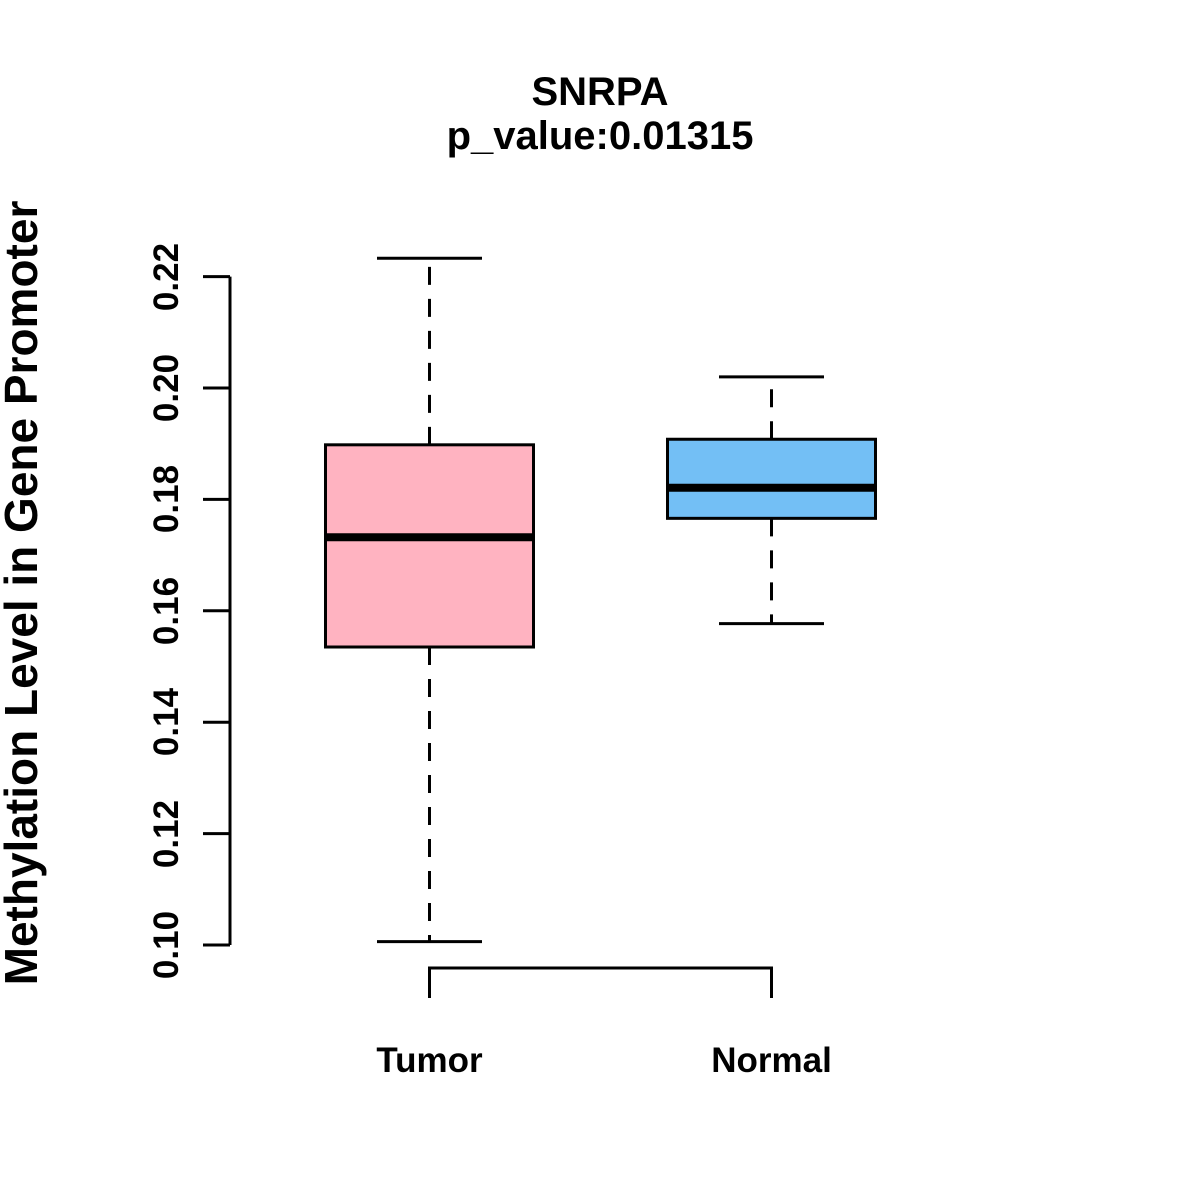 This screenshot has width=1200, height=1200. What do you see at coordinates (771, 478) in the screenshot?
I see `box-normal` at bounding box center [771, 478].